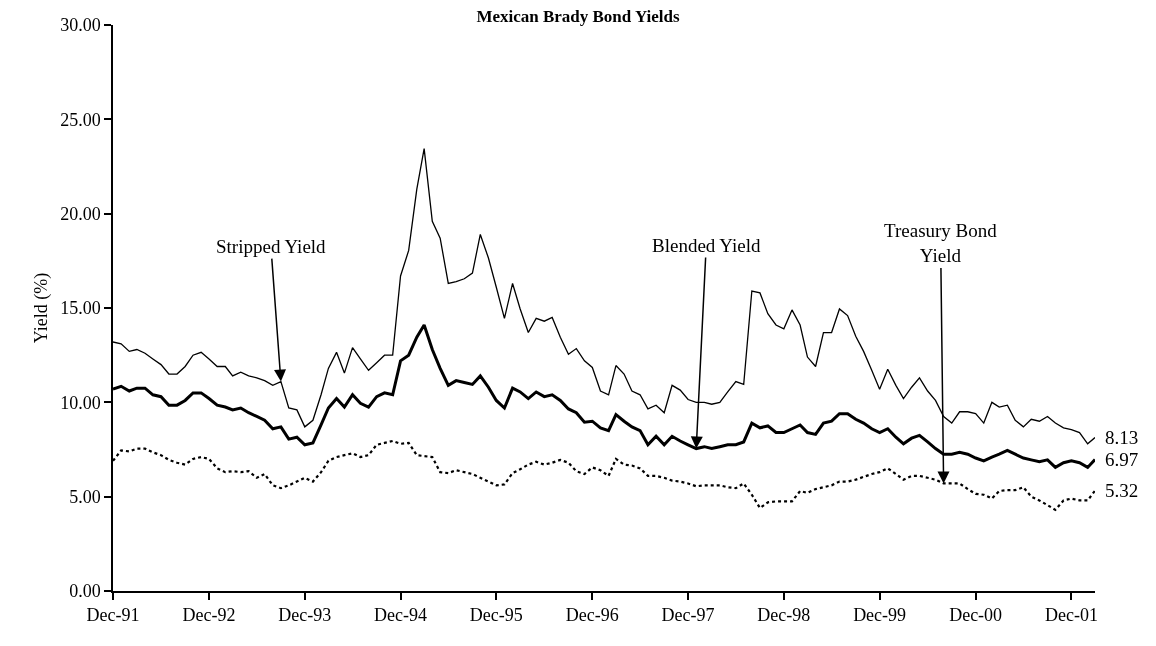 The height and width of the screenshot is (646, 1156). Describe the element at coordinates (85, 496) in the screenshot. I see `y-tick-label: 5.00` at that location.